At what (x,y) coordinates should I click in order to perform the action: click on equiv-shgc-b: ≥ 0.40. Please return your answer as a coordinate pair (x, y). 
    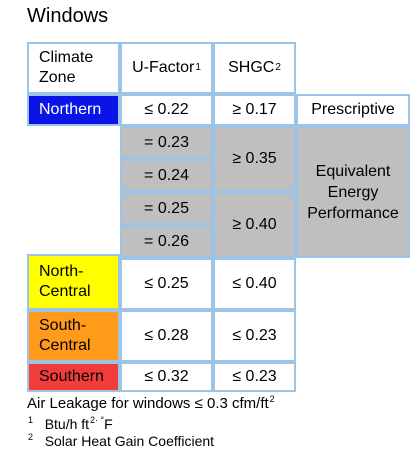
    Looking at the image, I should click on (254, 225).